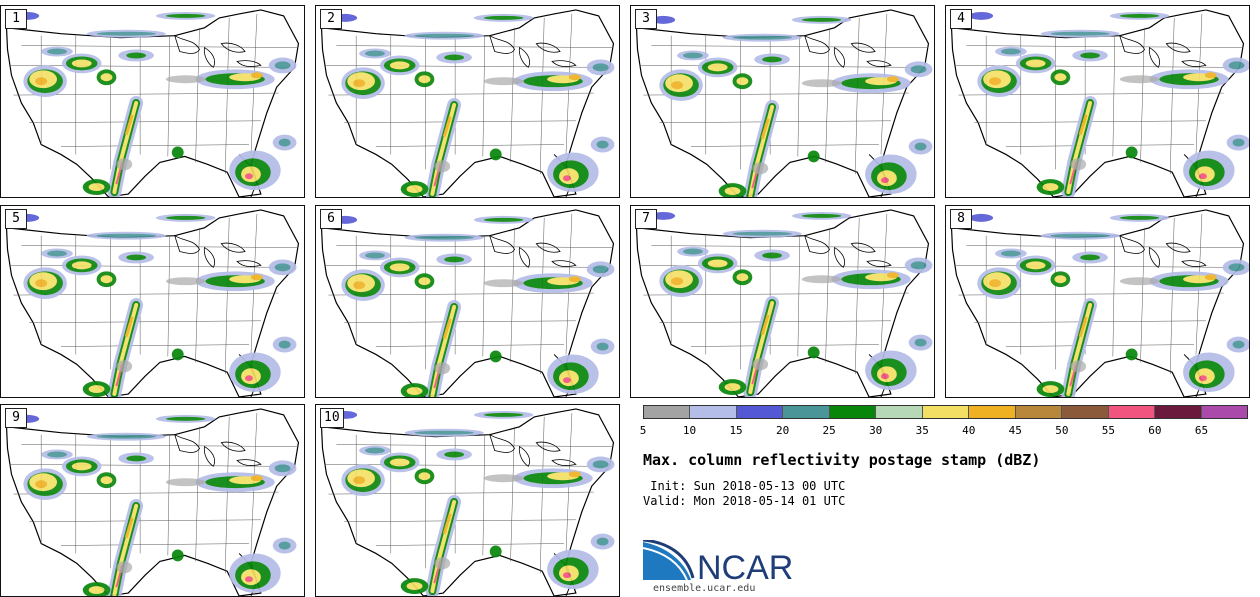 The height and width of the screenshot is (597, 1260). I want to click on colorbar-tick-label: 20, so click(782, 430).